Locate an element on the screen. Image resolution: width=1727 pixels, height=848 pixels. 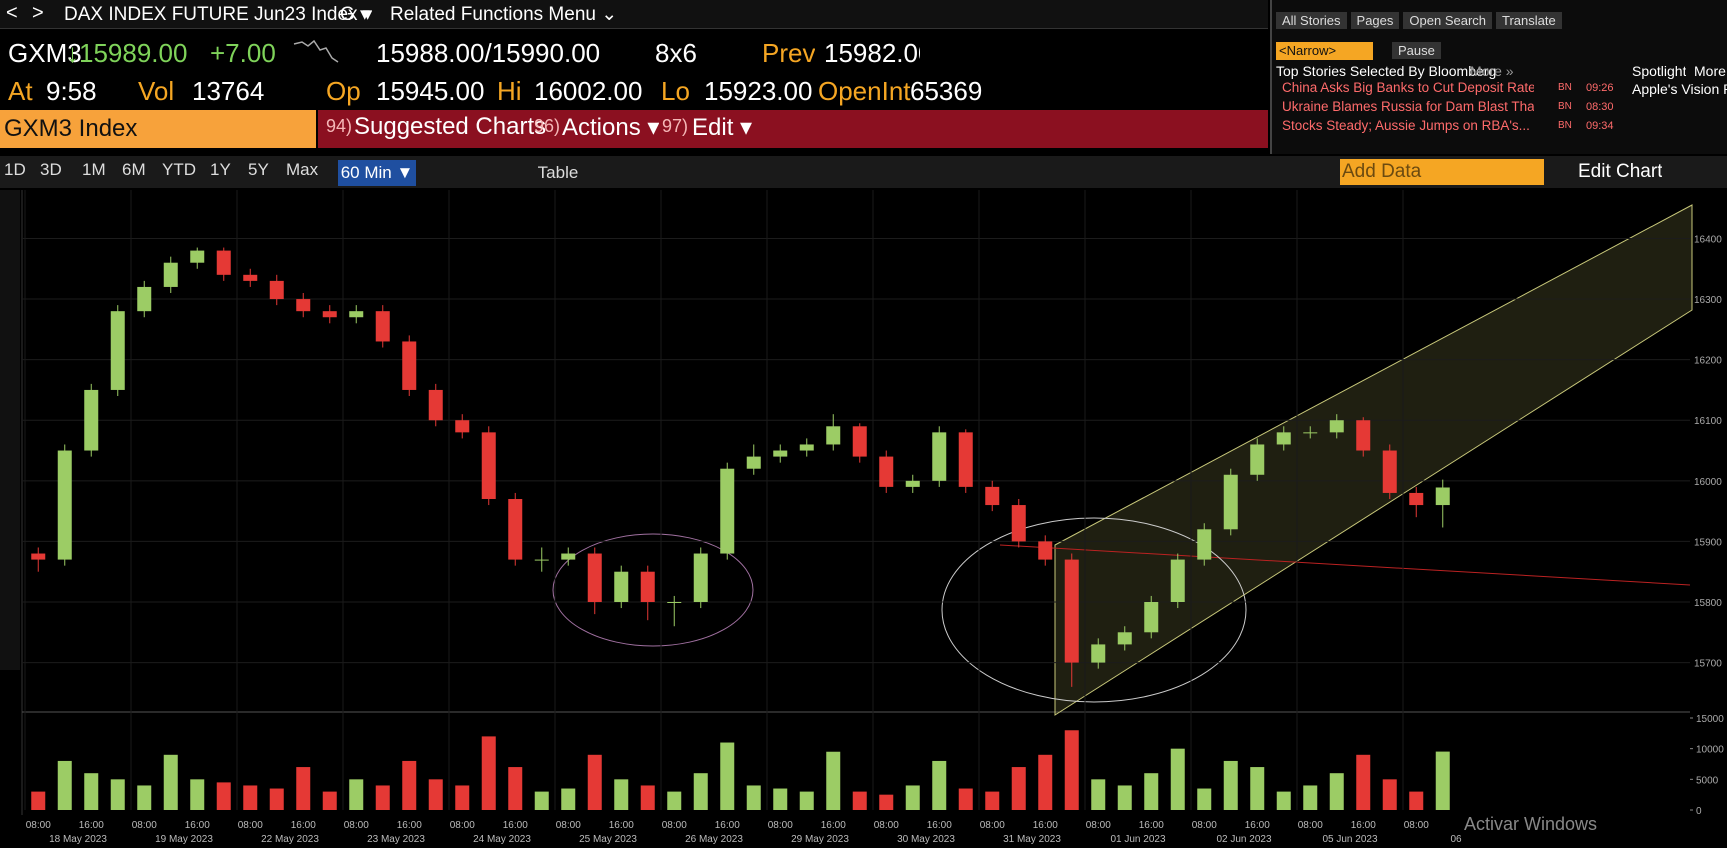
time: 08:30 is located at coordinates (1600, 107).